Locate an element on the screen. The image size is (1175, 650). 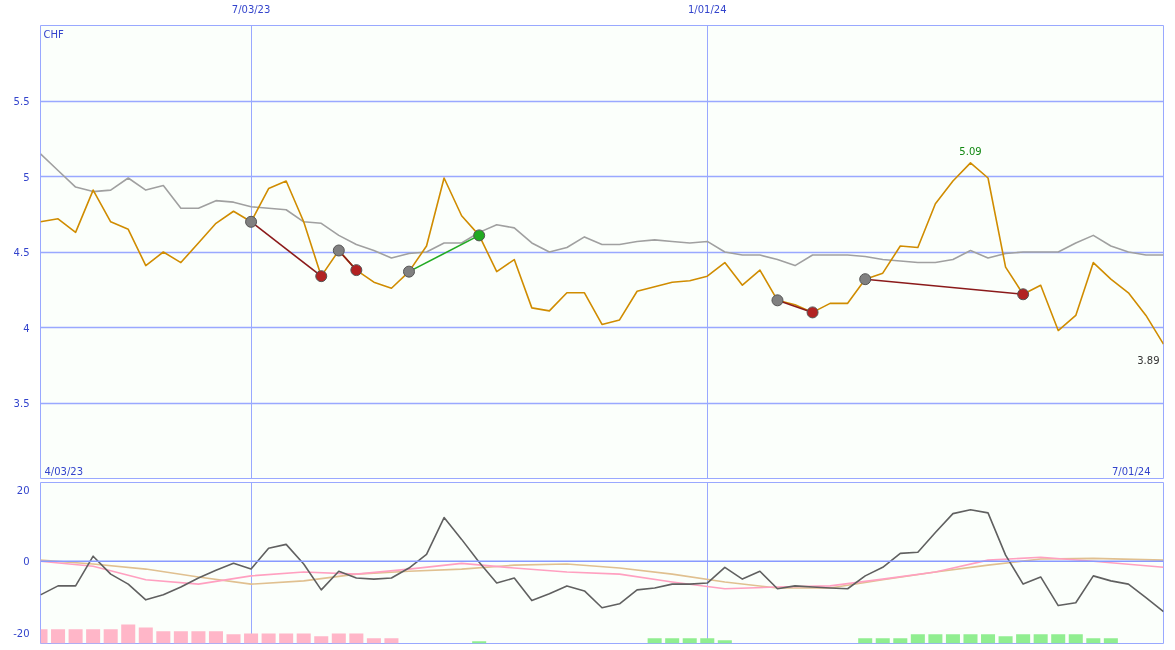
y-tick-label: 3.5 is located at coordinates (21, 403).